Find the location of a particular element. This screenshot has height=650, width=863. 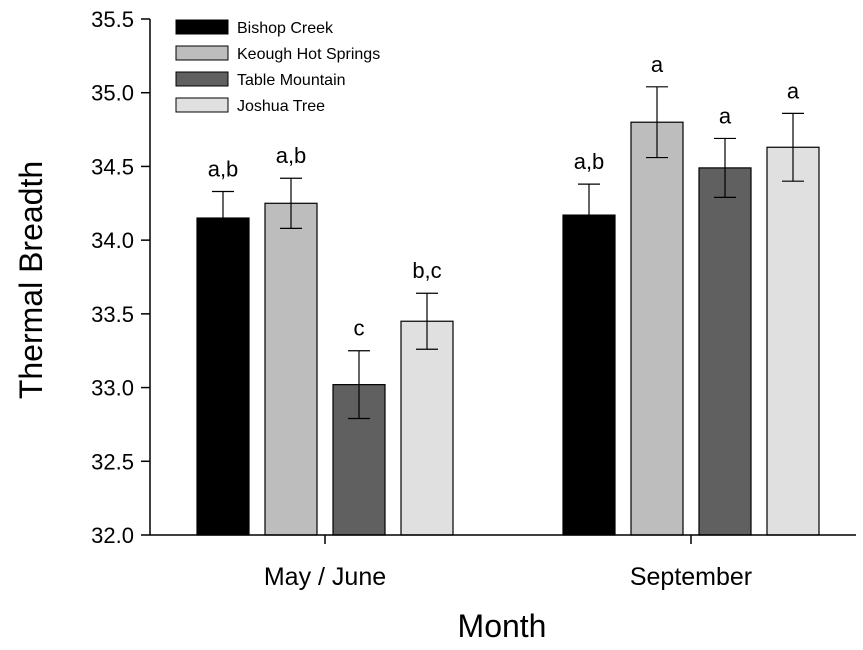

y-tick-label: 35.5 is located at coordinates (112, 19).